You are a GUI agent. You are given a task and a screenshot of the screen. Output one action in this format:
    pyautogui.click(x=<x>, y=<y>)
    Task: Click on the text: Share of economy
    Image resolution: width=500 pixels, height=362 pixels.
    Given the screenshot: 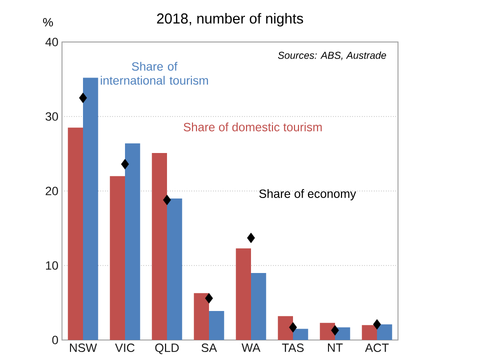 What is the action you would take?
    pyautogui.click(x=307, y=194)
    